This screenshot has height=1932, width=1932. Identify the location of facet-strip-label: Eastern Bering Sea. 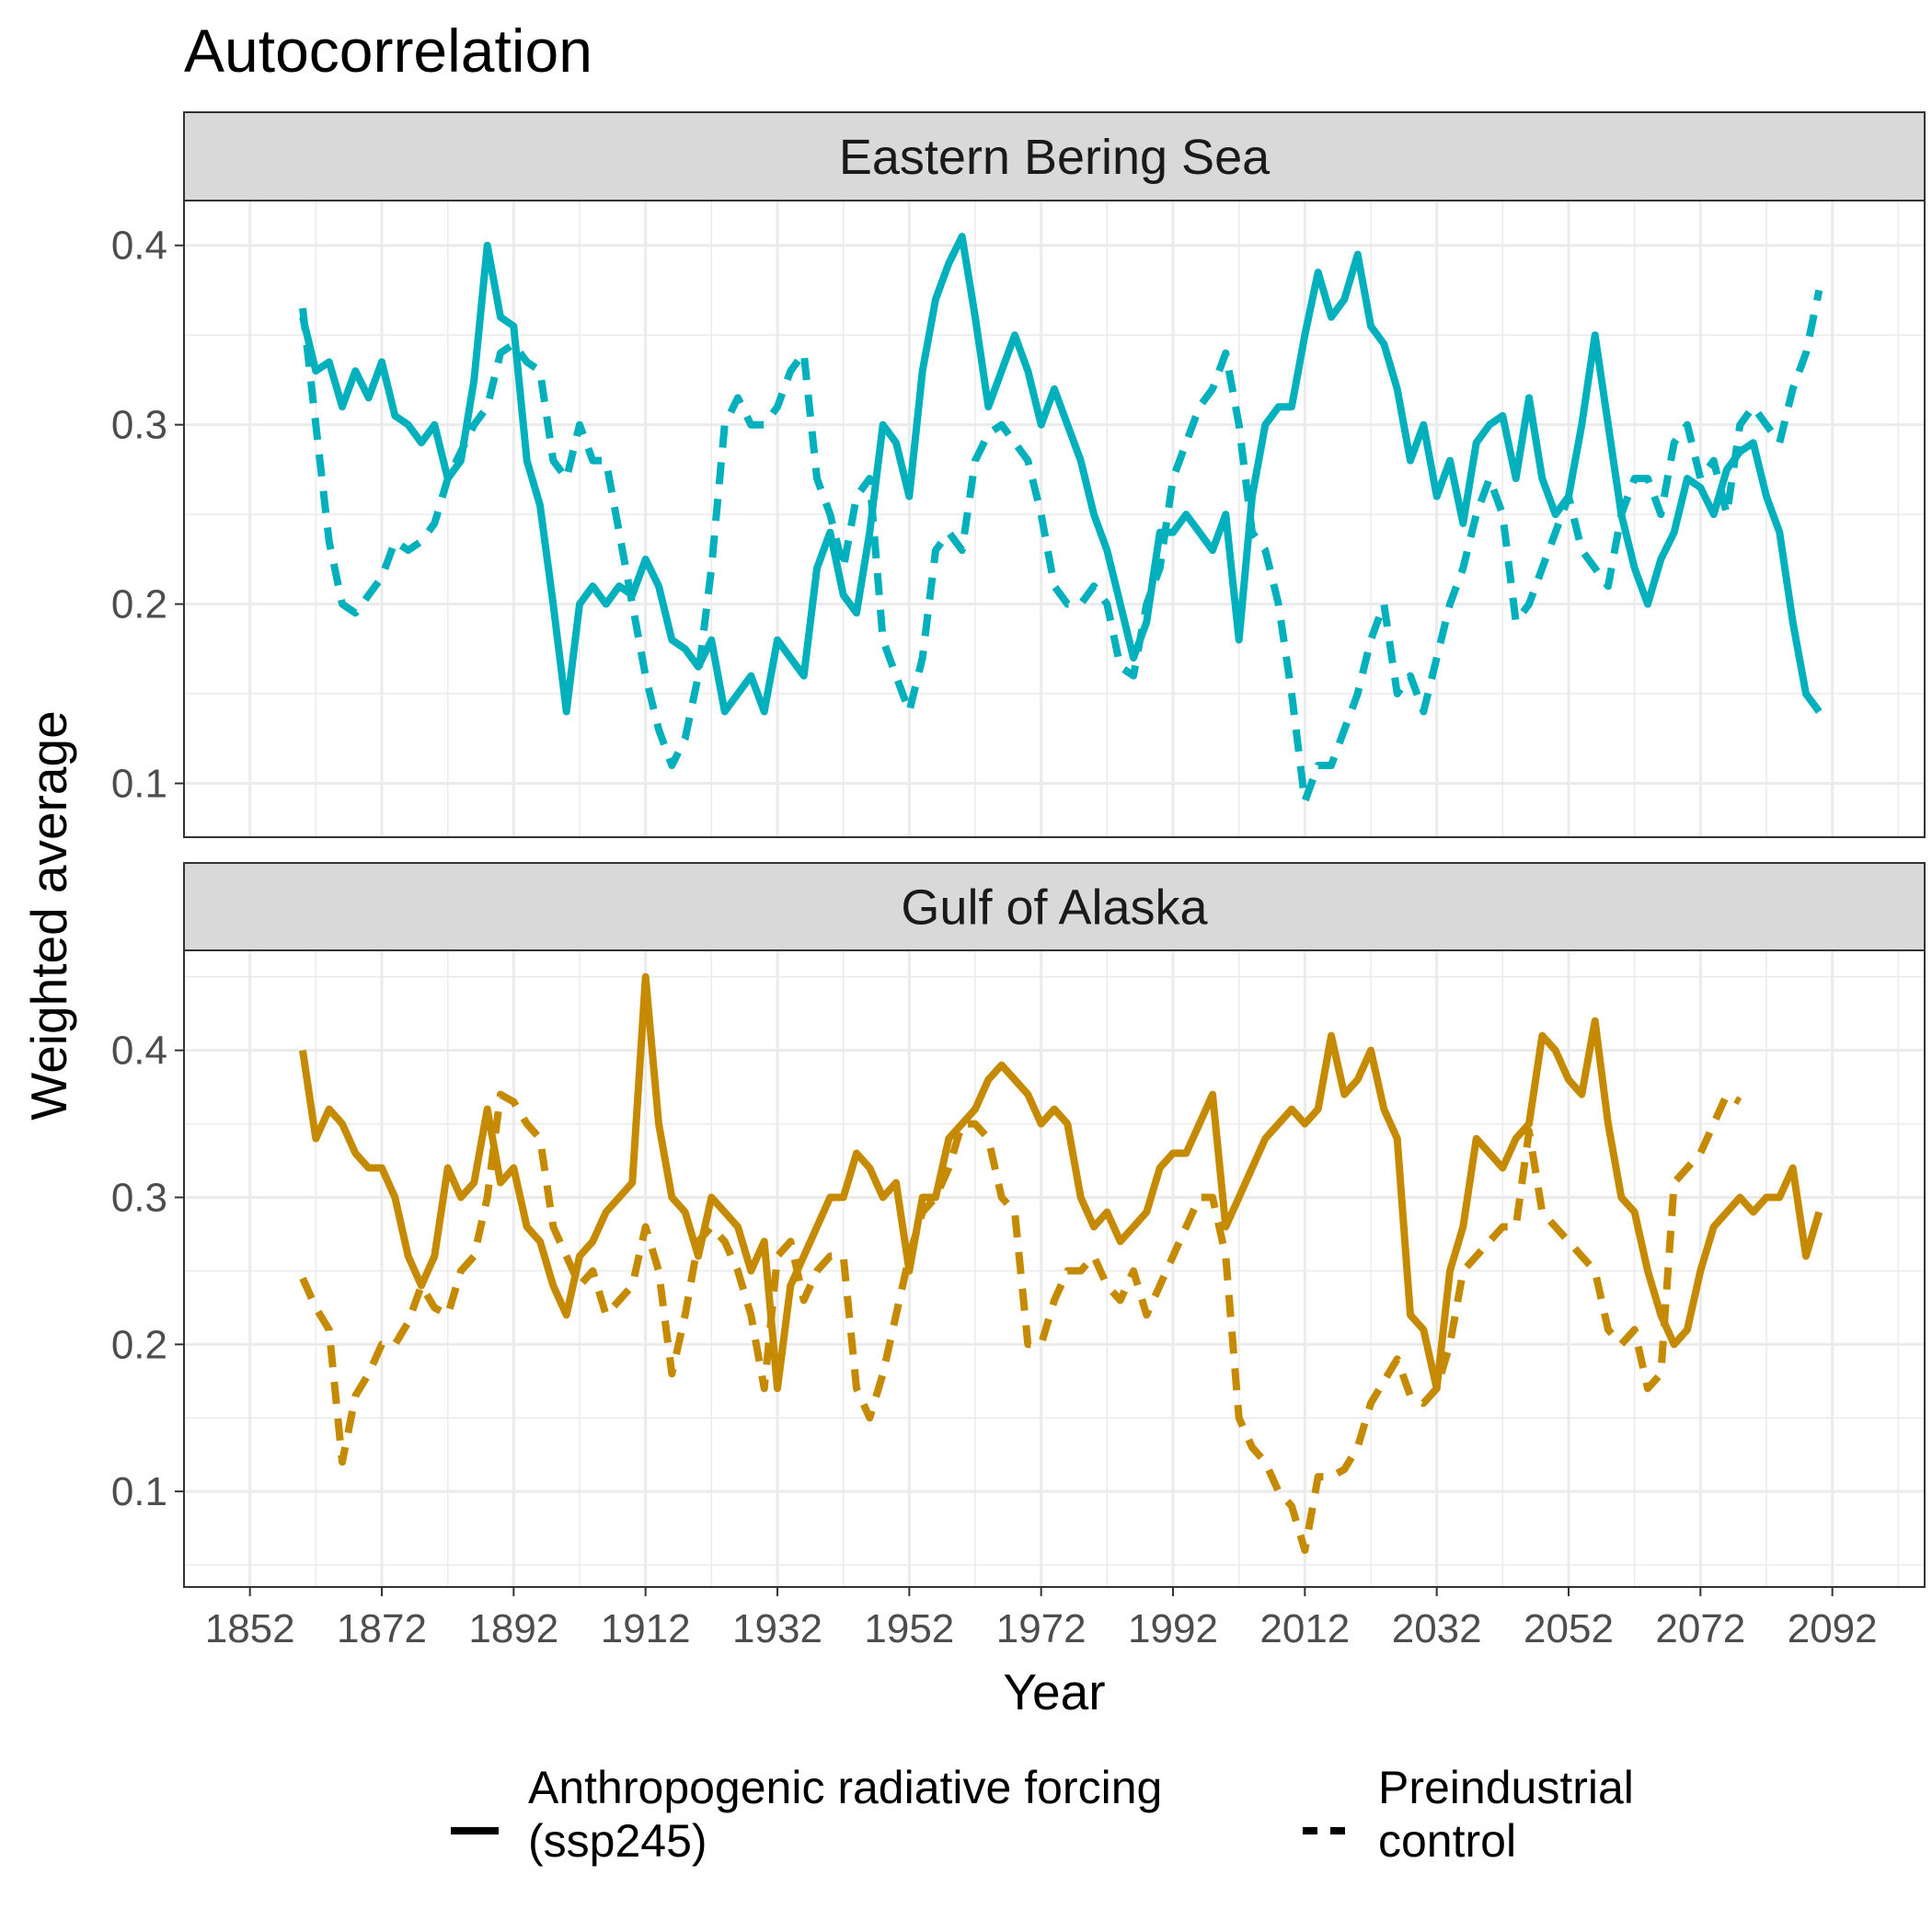
(1055, 157).